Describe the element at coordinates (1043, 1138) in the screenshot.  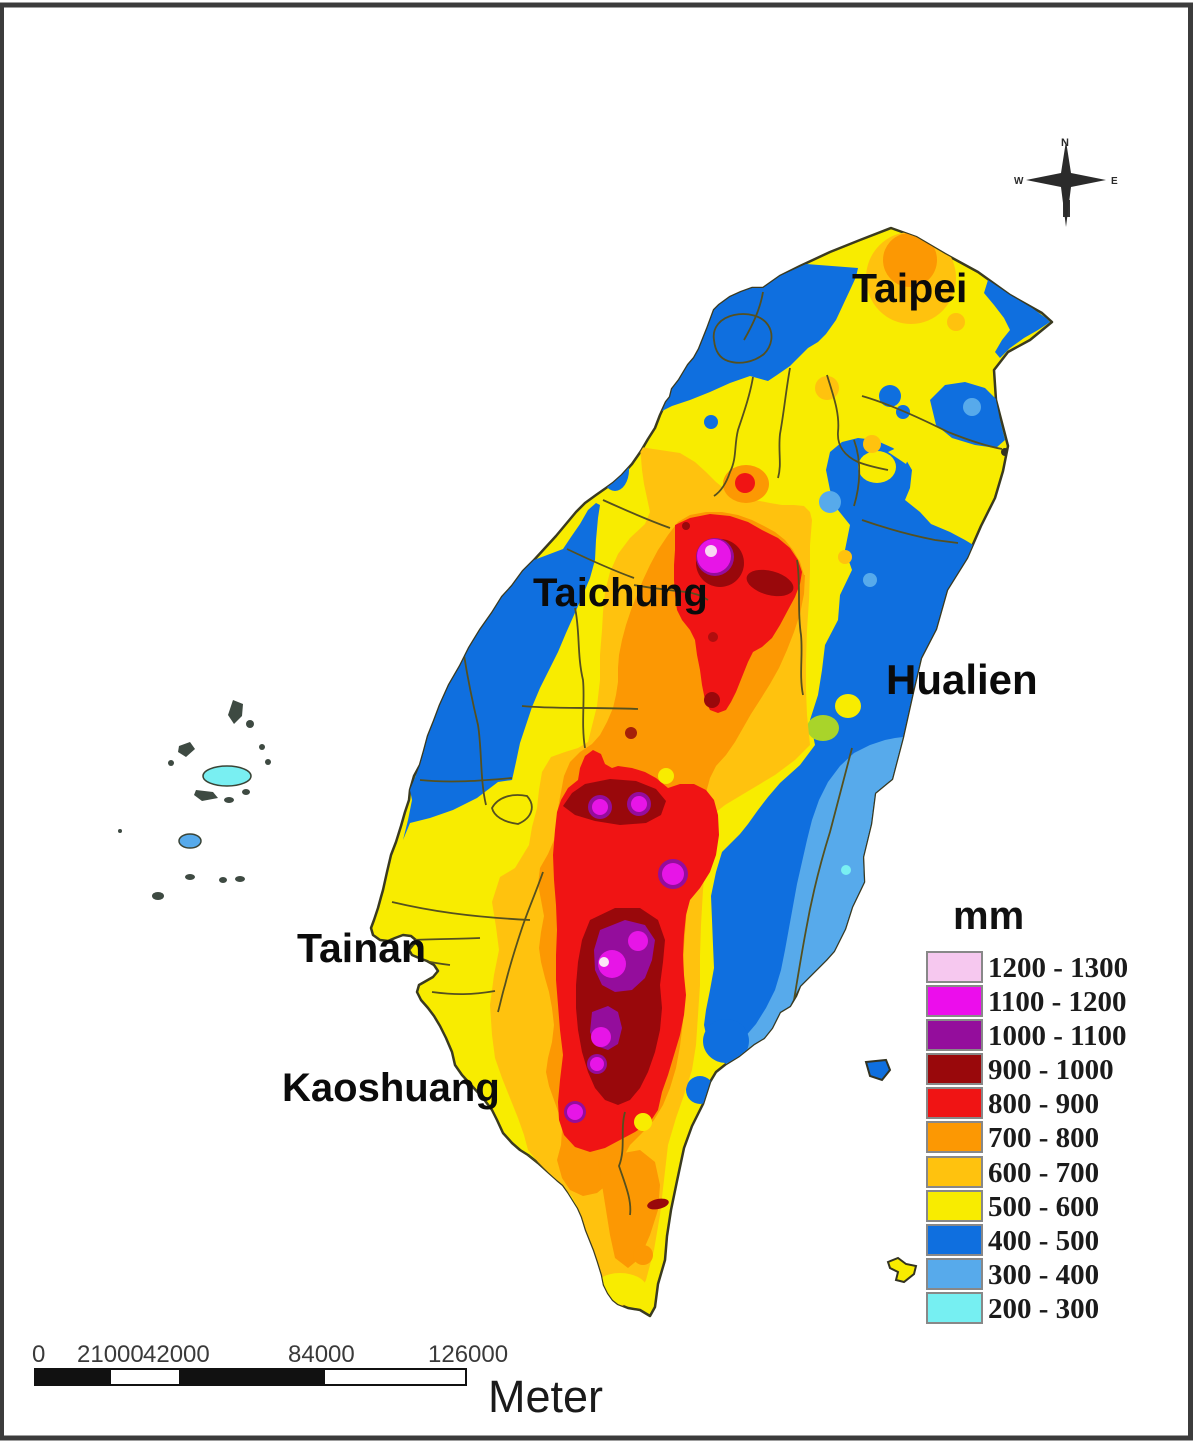
I see `svg-text: 700 - 800` at that location.